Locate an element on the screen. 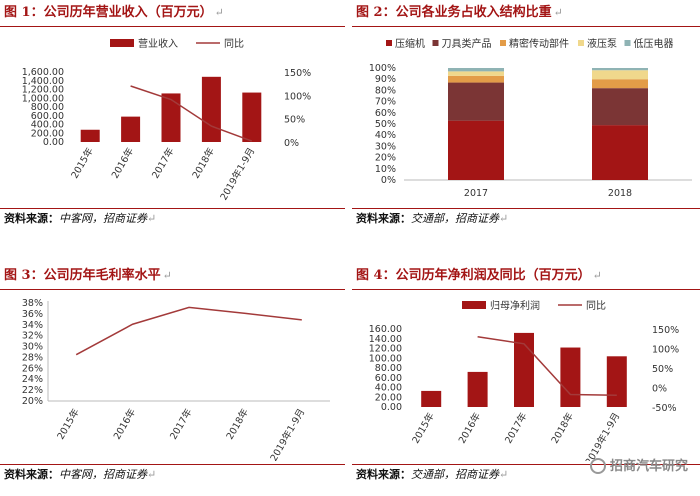 Image resolution: width=700 pixels, height=496 pixels. y-tick-label: 100% is located at coordinates (382, 68).